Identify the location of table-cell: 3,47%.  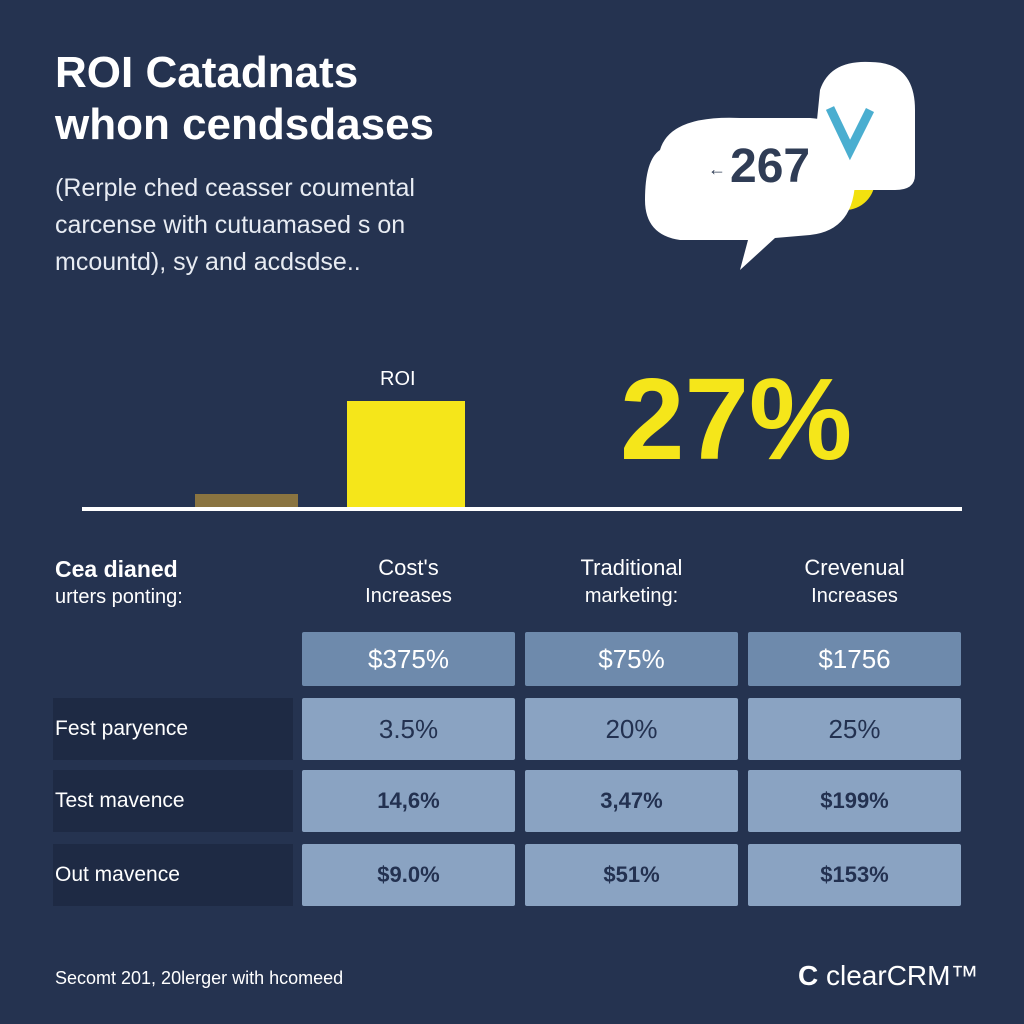
(631, 801).